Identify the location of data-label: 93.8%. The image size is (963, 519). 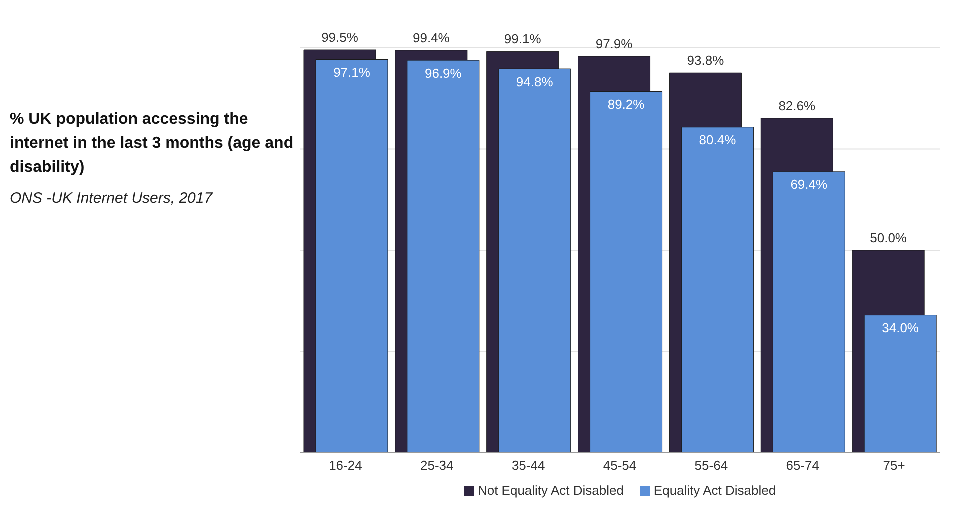
(706, 60).